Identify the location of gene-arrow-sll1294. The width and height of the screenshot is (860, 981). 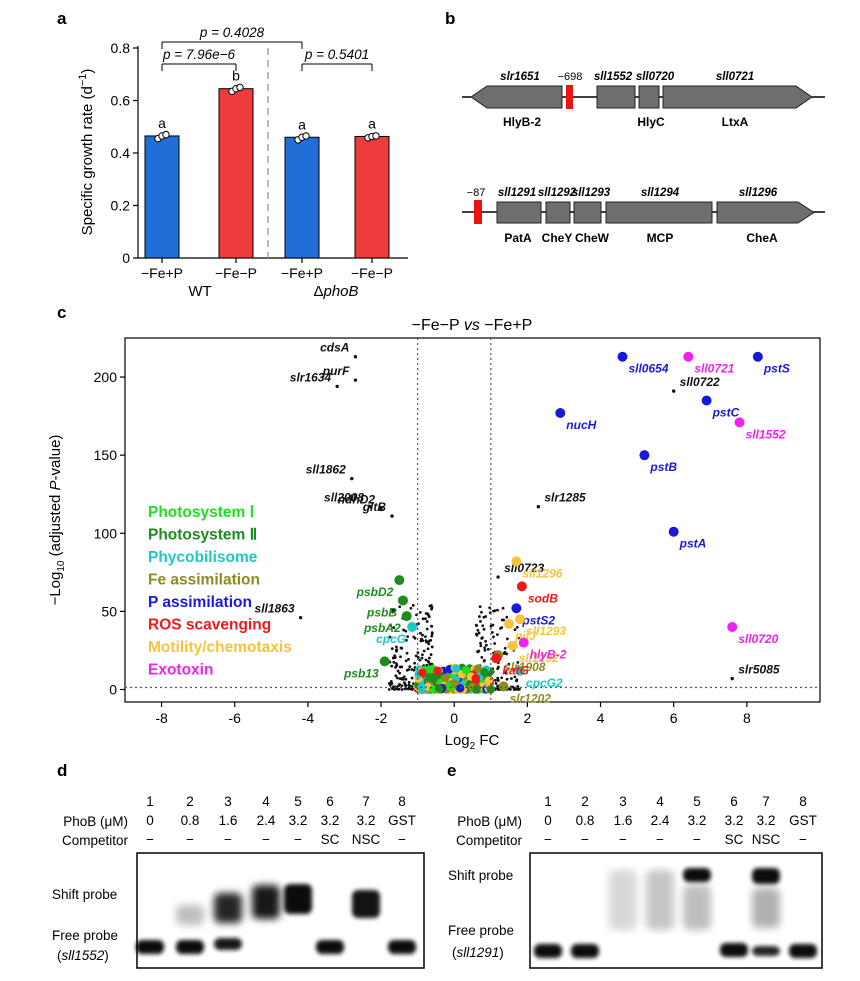
(659, 212).